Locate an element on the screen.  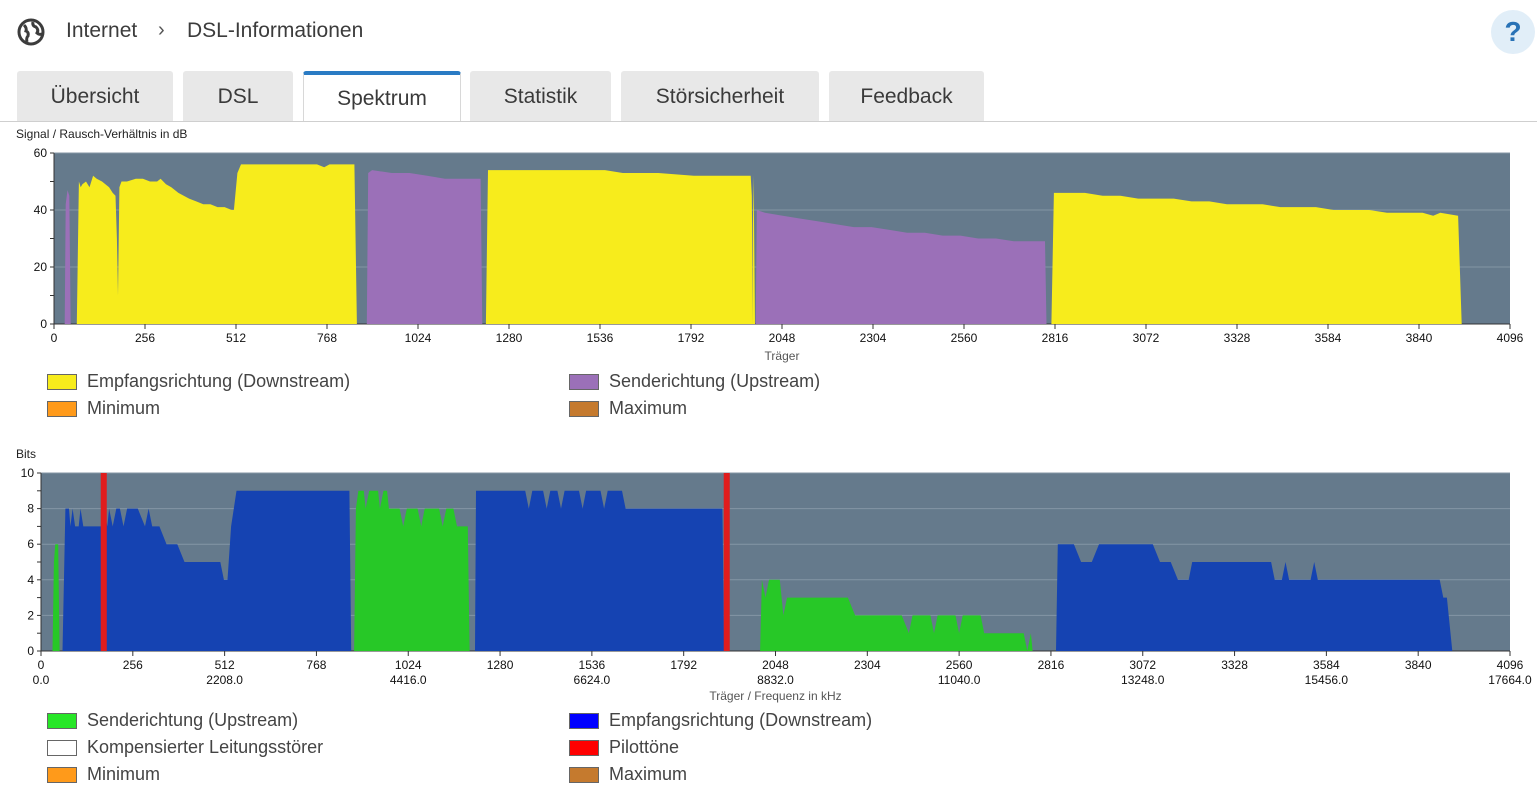
tab-spektrum: Spektrum is located at coordinates (382, 96).